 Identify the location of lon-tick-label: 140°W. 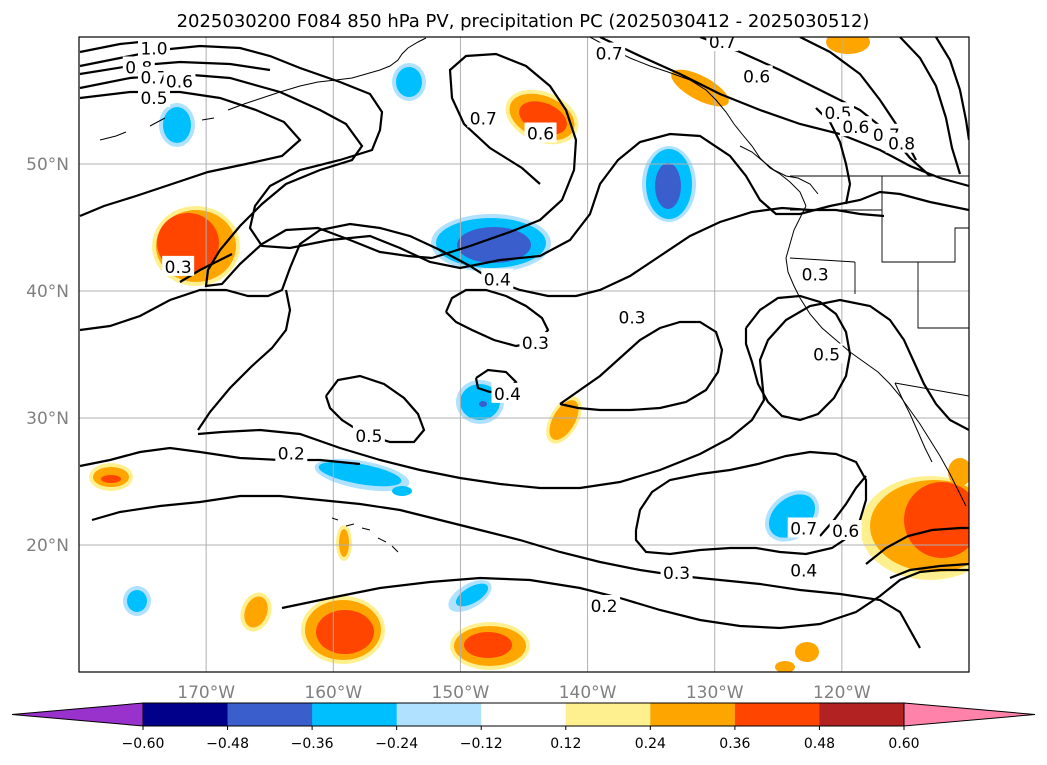
(588, 693).